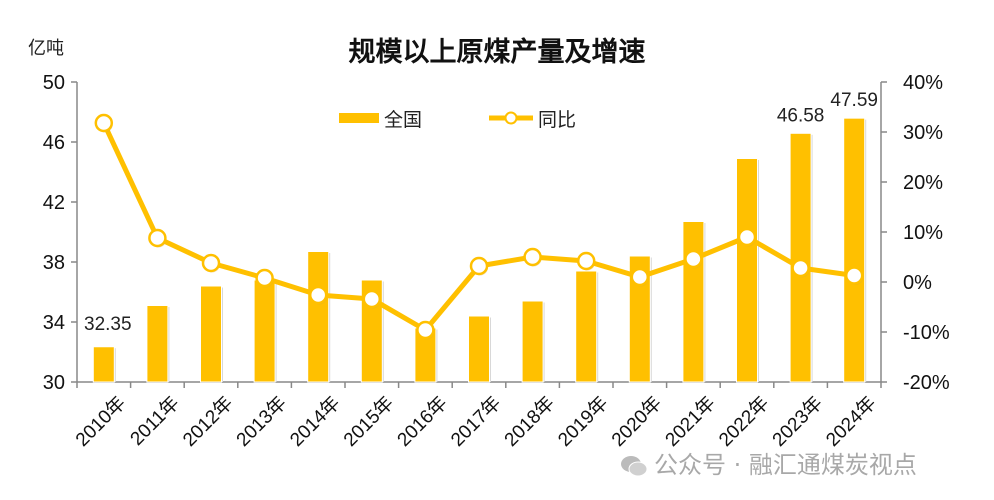 This screenshot has width=994, height=500. What do you see at coordinates (54, 263) in the screenshot?
I see `left-tick-label: 38` at bounding box center [54, 263].